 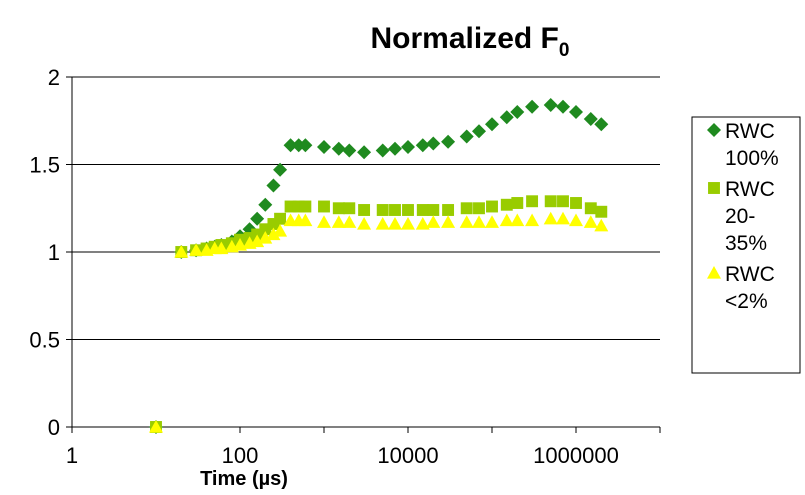 I want to click on legend-label-2: RWC, so click(x=750, y=189).